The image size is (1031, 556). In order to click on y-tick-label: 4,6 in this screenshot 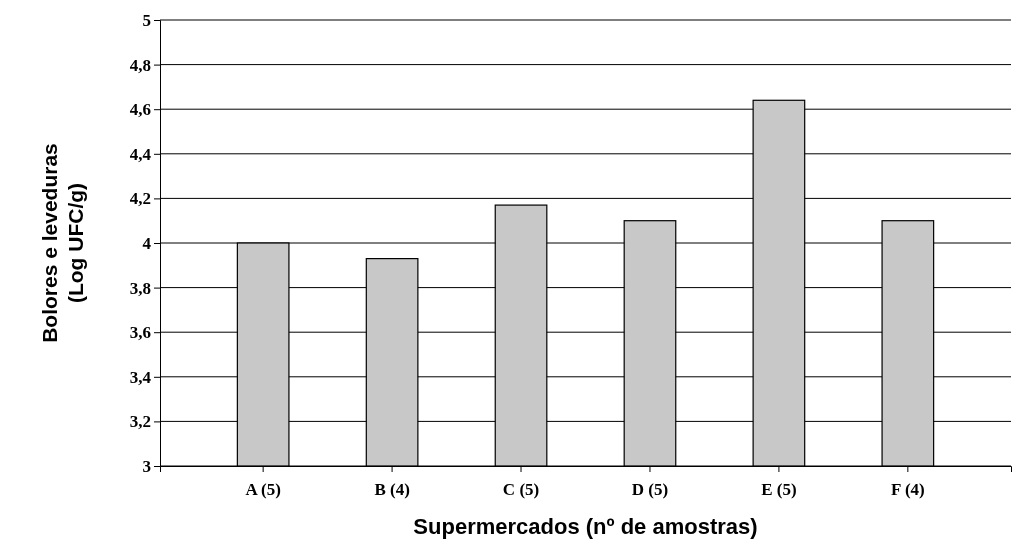, I will do `click(140, 110)`.